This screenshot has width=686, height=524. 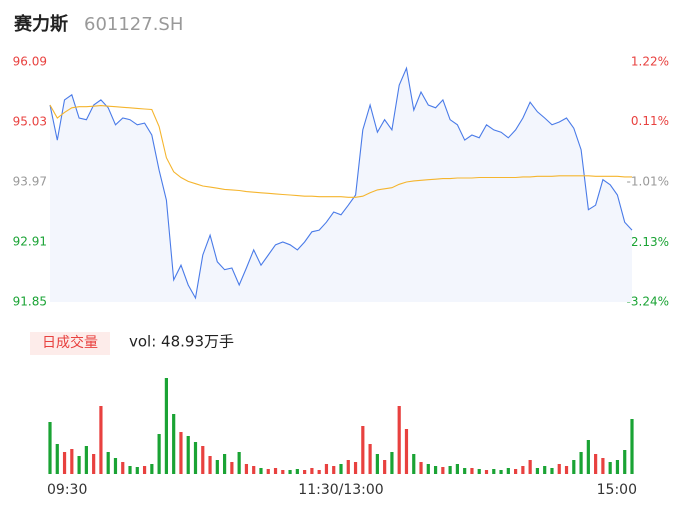 I want to click on x-tick-label: 15:00, so click(x=617, y=490).